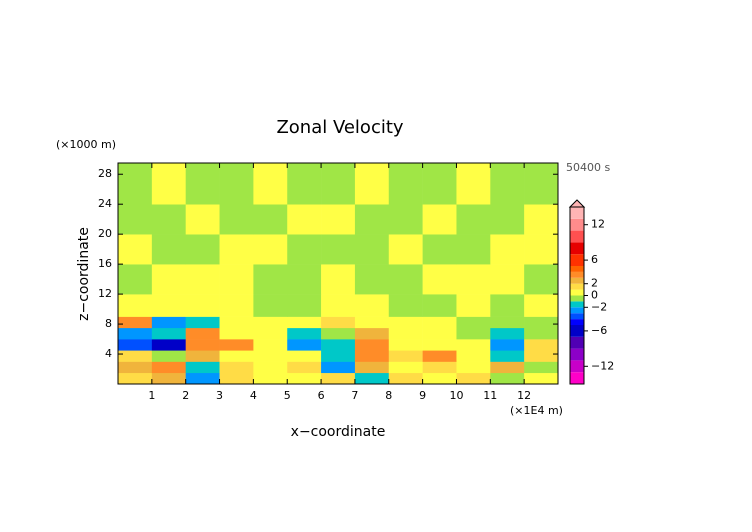 This screenshot has height=532, width=752. I want to click on chart-title: Zonal Velocity, so click(339, 127).